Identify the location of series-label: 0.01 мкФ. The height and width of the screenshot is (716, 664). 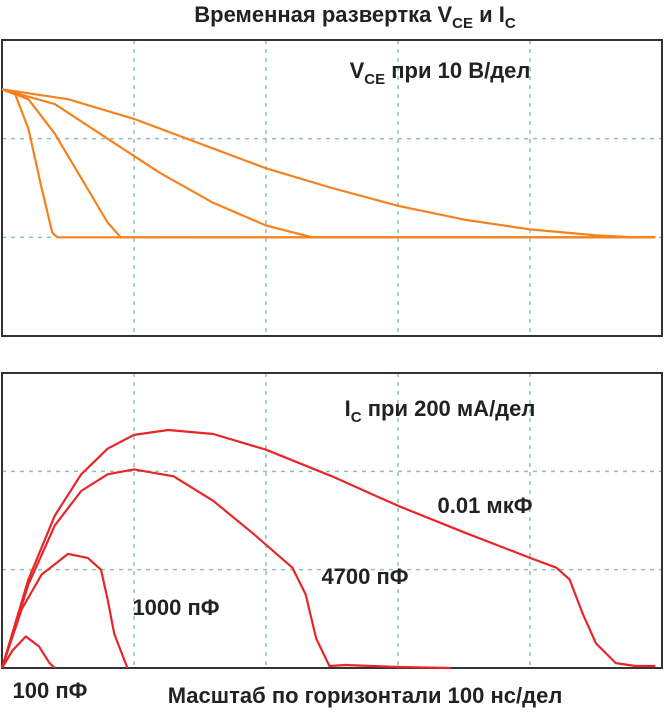
(485, 505).